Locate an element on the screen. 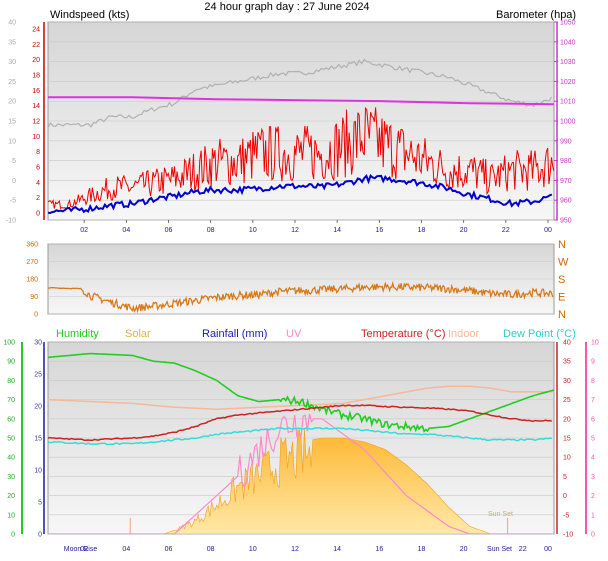 The image size is (608, 561). gray-tick-label: 25 is located at coordinates (12, 82).